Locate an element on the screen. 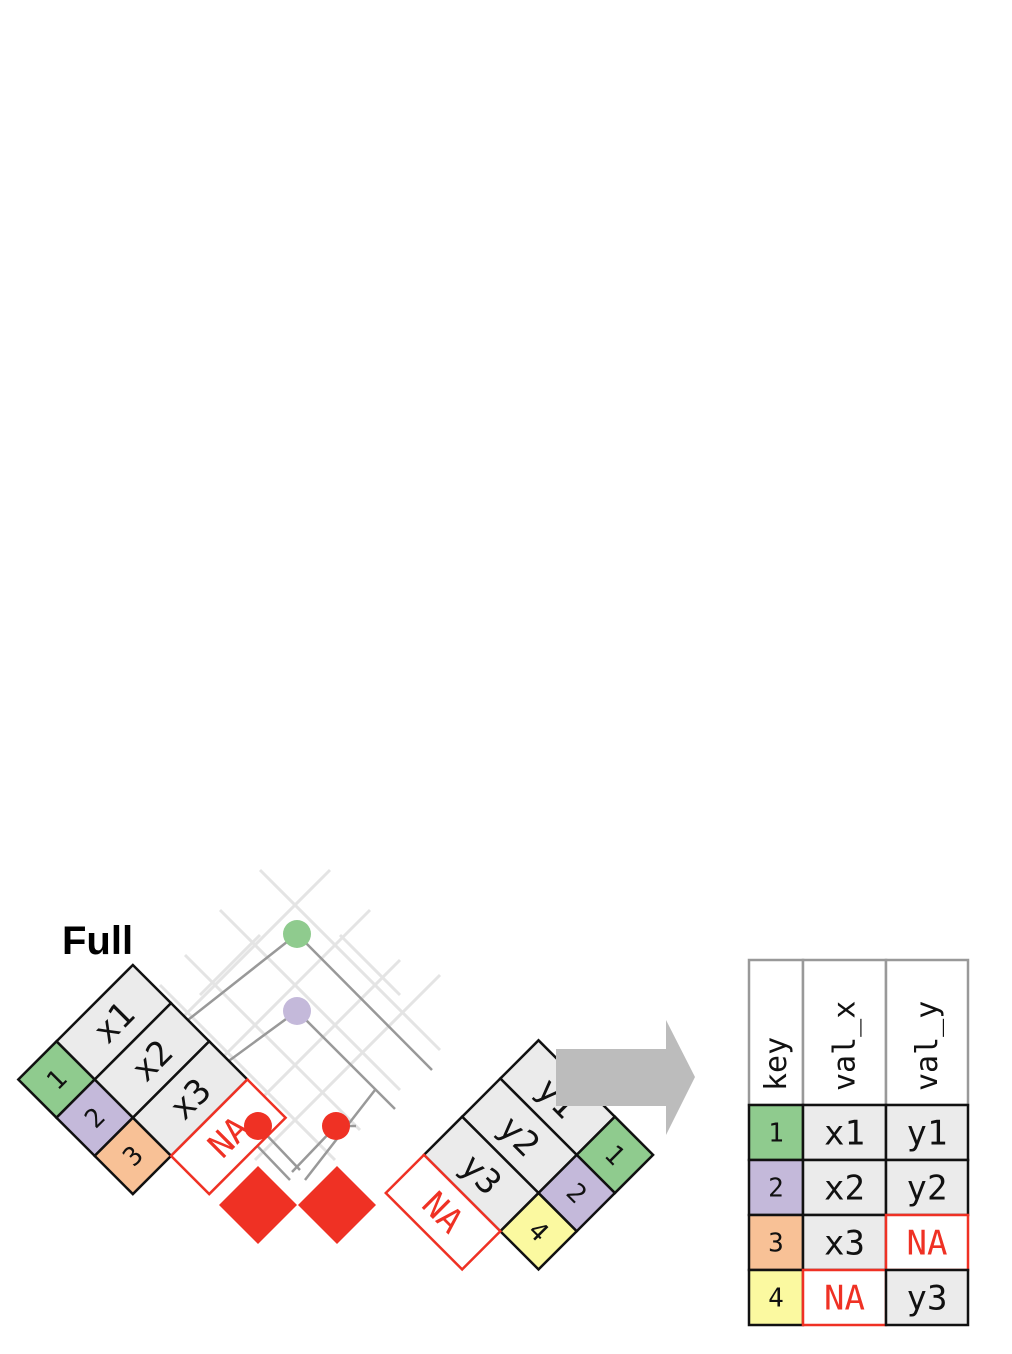 This screenshot has width=1012, height=1354. right-table-y: y11y22y34NA is located at coordinates (519, 1155).